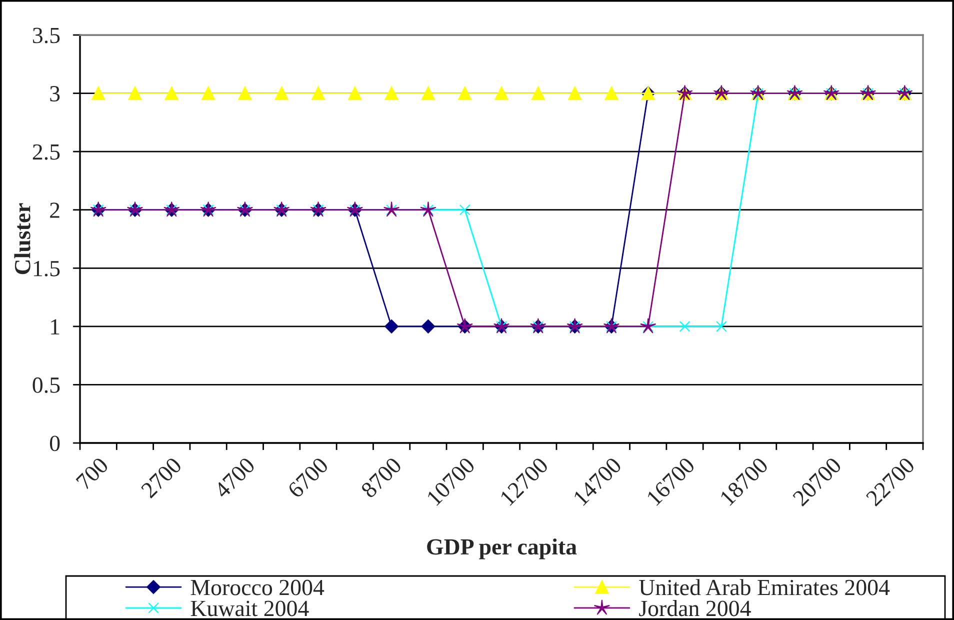  What do you see at coordinates (249, 608) in the screenshot?
I see `legend-label: Kuwait 2004` at bounding box center [249, 608].